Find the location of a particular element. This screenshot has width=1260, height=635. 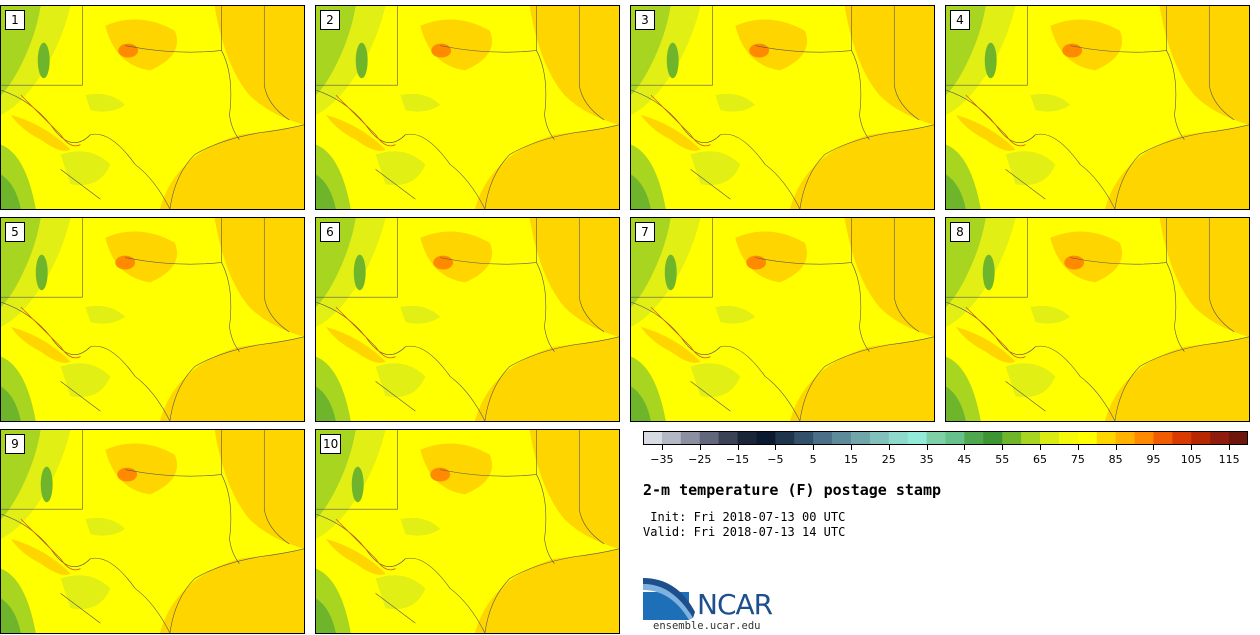

stamp-panel-1: 1 is located at coordinates (152, 107).